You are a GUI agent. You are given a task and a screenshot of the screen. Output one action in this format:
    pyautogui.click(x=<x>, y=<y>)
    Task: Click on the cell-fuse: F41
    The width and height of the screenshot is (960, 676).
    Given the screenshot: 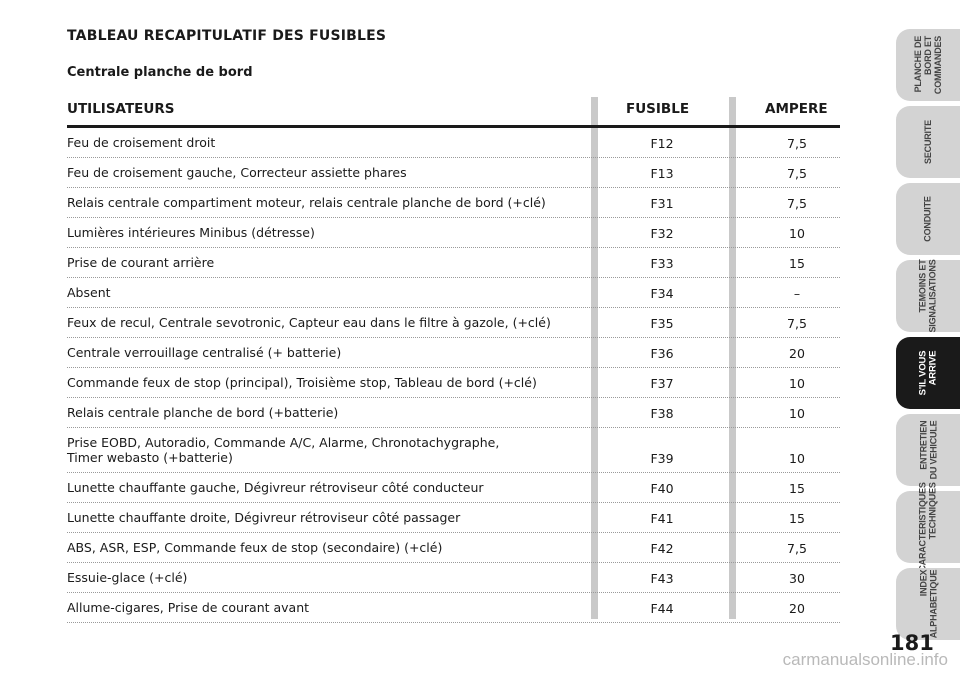 What is the action you would take?
    pyautogui.click(x=662, y=518)
    